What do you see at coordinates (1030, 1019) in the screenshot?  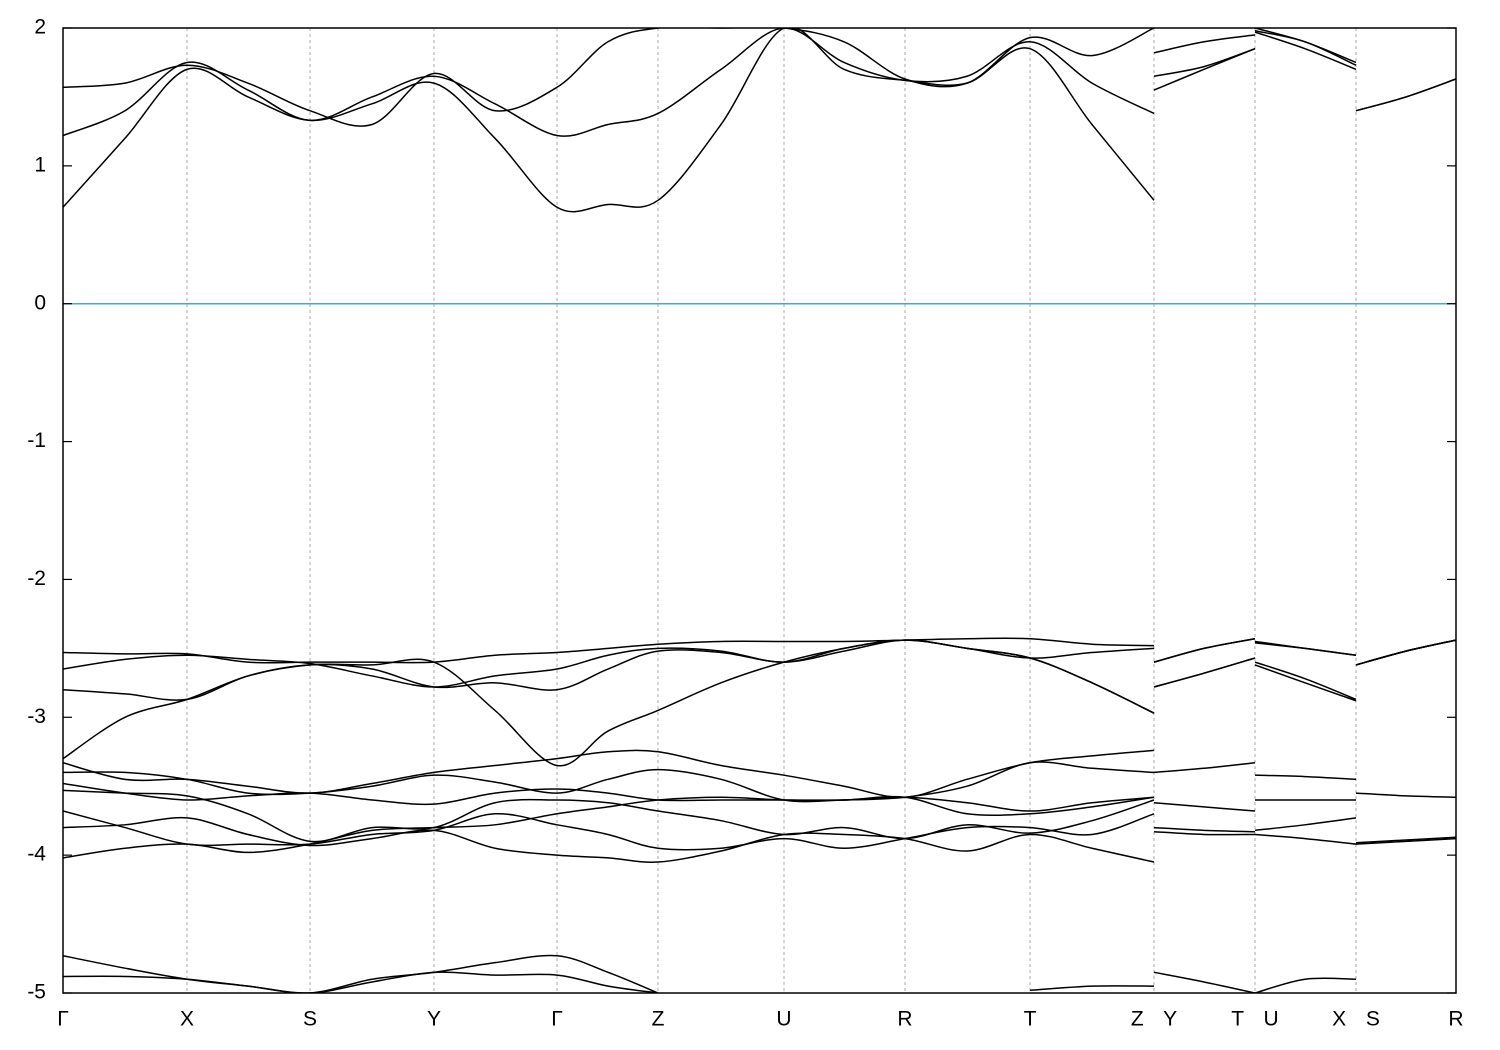 I see `x-tick-label: T` at bounding box center [1030, 1019].